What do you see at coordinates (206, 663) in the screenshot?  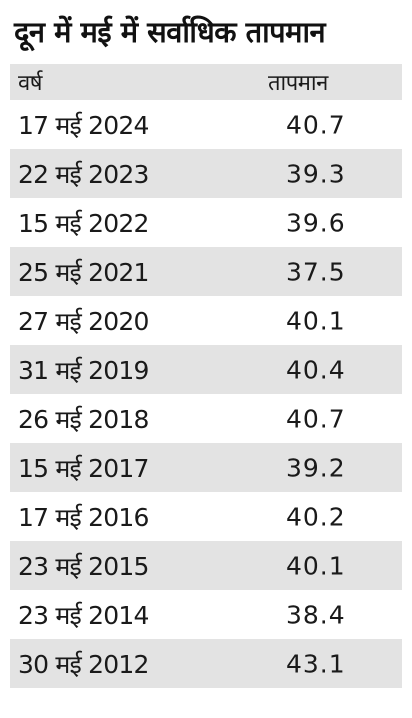 I see `table-row: 30 मई 2012 43.1` at bounding box center [206, 663].